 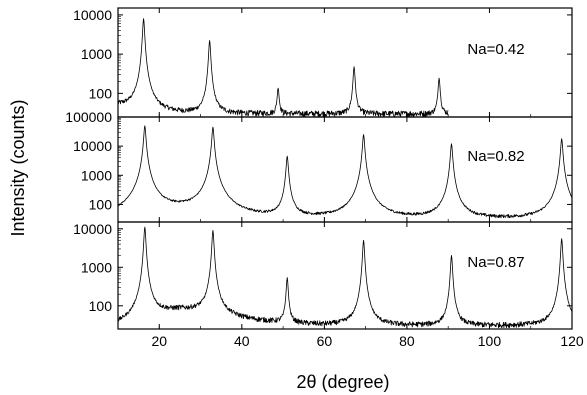 What do you see at coordinates (18, 167) in the screenshot?
I see `y-axis-title: Intensity (counts)` at bounding box center [18, 167].